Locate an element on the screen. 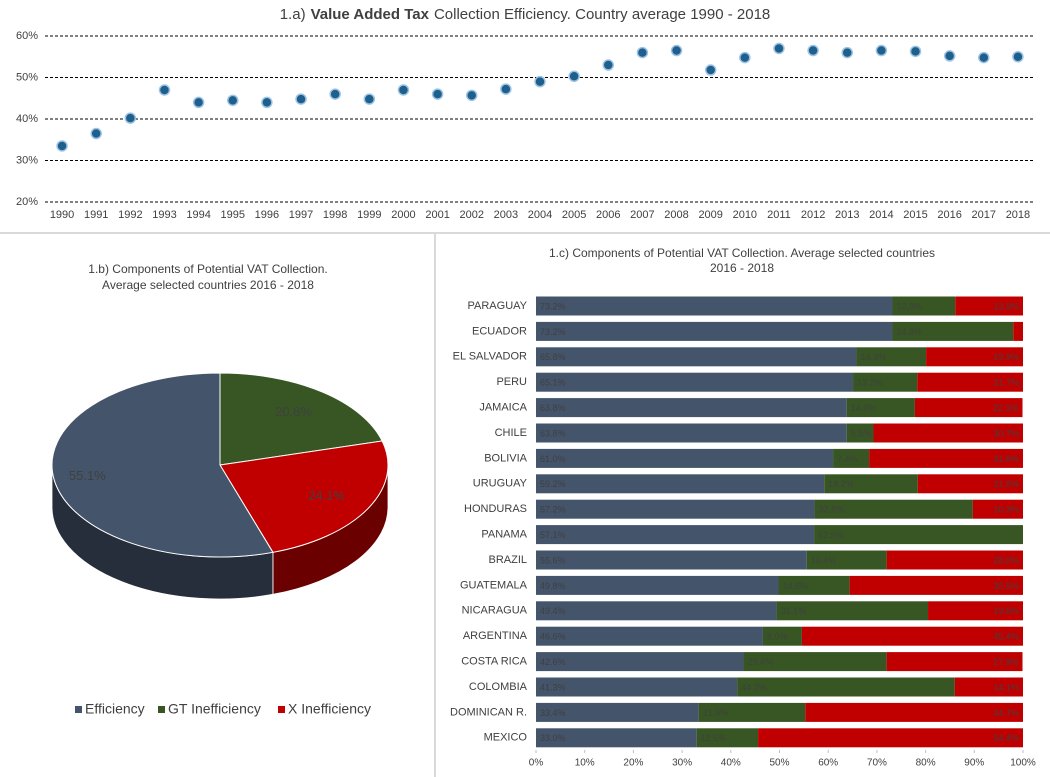  x-tick-label: 2018 is located at coordinates (1018, 215).